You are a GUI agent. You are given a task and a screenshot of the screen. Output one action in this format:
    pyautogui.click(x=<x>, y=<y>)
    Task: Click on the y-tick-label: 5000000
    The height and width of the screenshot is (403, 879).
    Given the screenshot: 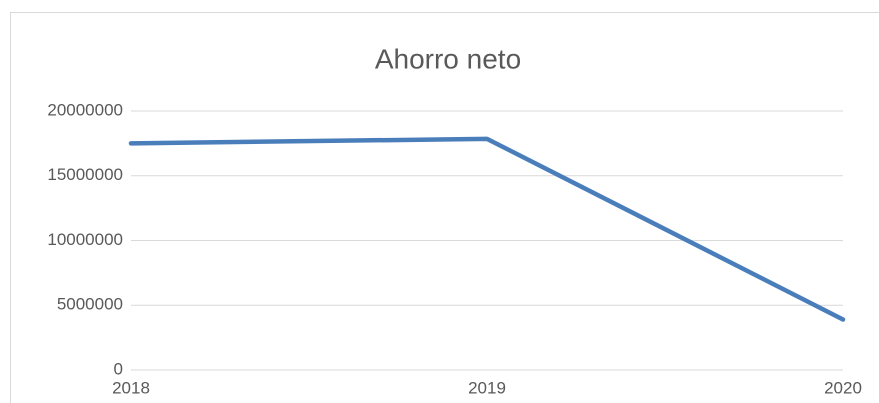 What is the action you would take?
    pyautogui.click(x=90, y=304)
    